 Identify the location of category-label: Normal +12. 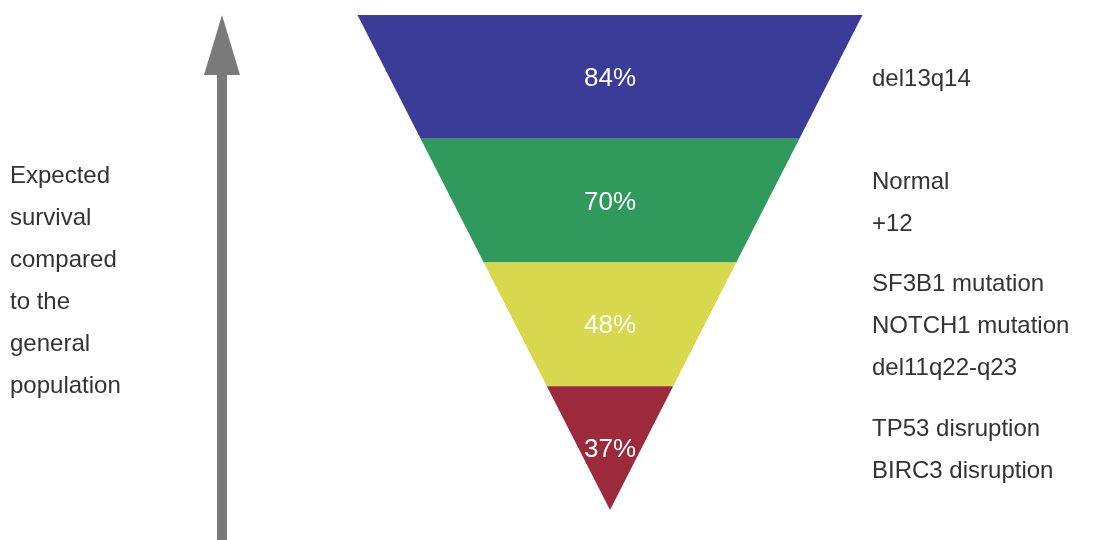
(911, 201).